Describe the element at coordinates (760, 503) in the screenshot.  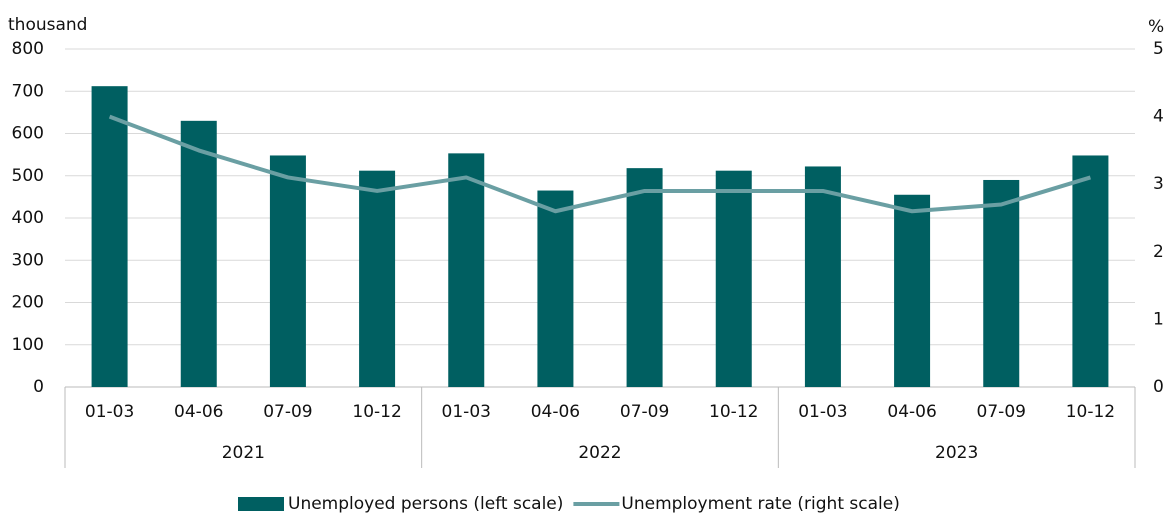
I see `legend-label: Unemployment rate (right scale)` at that location.